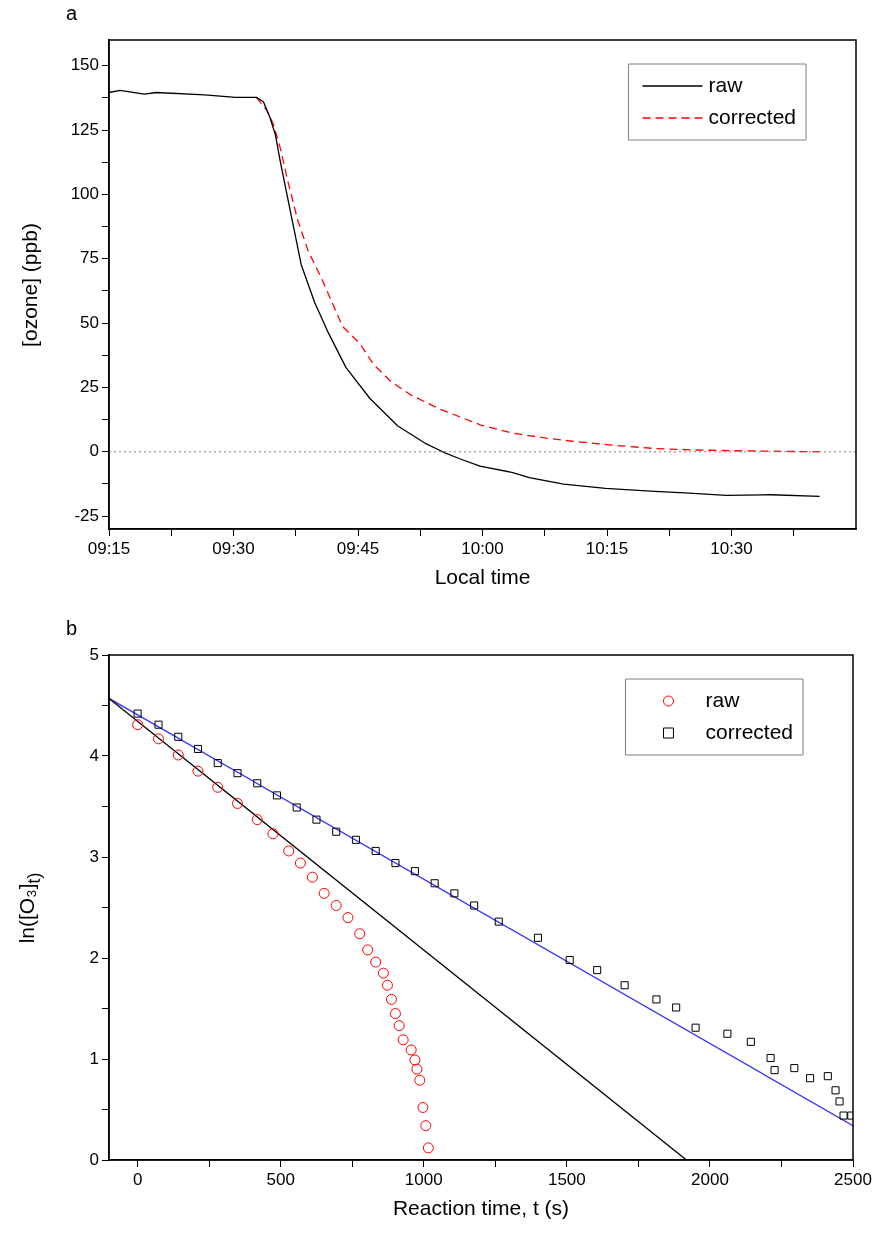 The image size is (884, 1237). What do you see at coordinates (137, 1179) in the screenshot?
I see `x-tick-label: 0` at bounding box center [137, 1179].